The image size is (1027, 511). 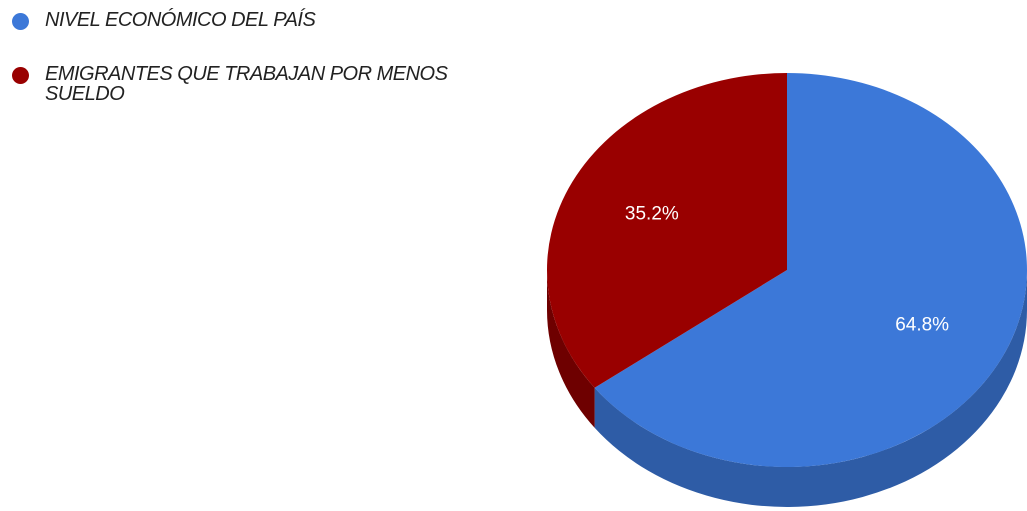 I want to click on legend-label: NIVEL ECONÓMICO DEL PAÍS, so click(x=180, y=20).